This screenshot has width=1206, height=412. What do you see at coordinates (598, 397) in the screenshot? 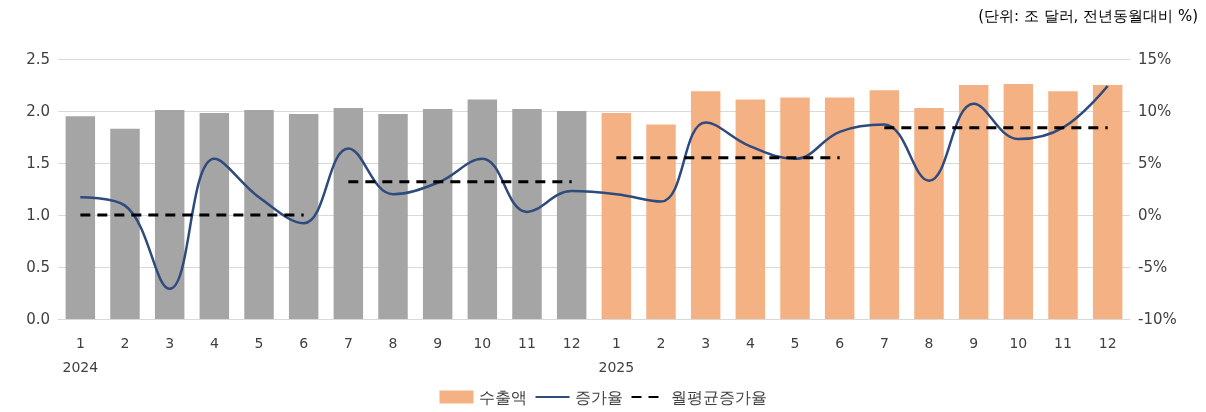
I see `legend-label: 증가율` at bounding box center [598, 397].